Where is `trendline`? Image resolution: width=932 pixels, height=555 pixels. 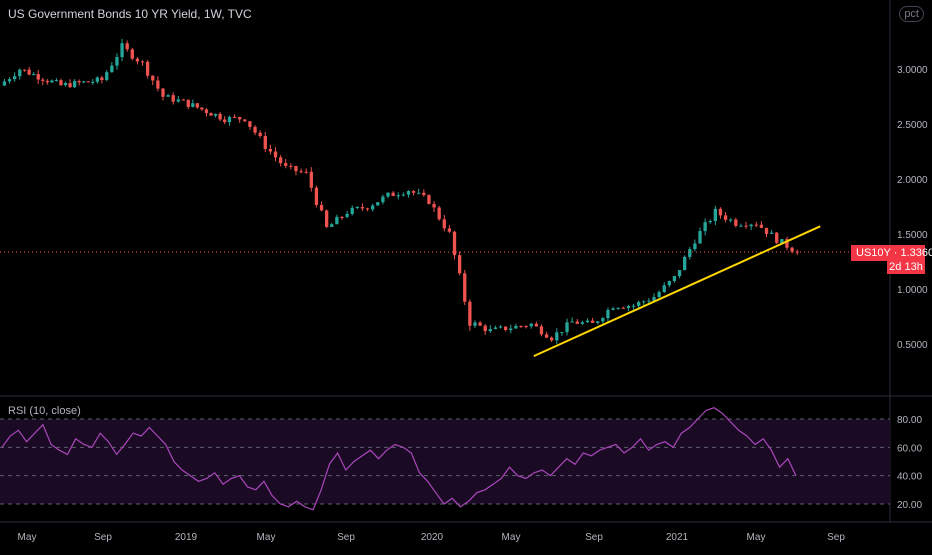
trendline is located at coordinates (677, 291).